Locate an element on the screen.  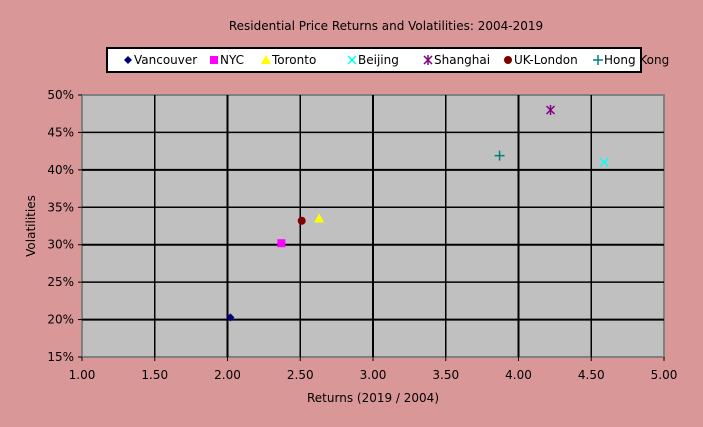
x-axis-ticks: 1.00 1.50 2.00 2.50 3.00 3.50 4.00 4.50 5.00 is located at coordinates (373, 369).